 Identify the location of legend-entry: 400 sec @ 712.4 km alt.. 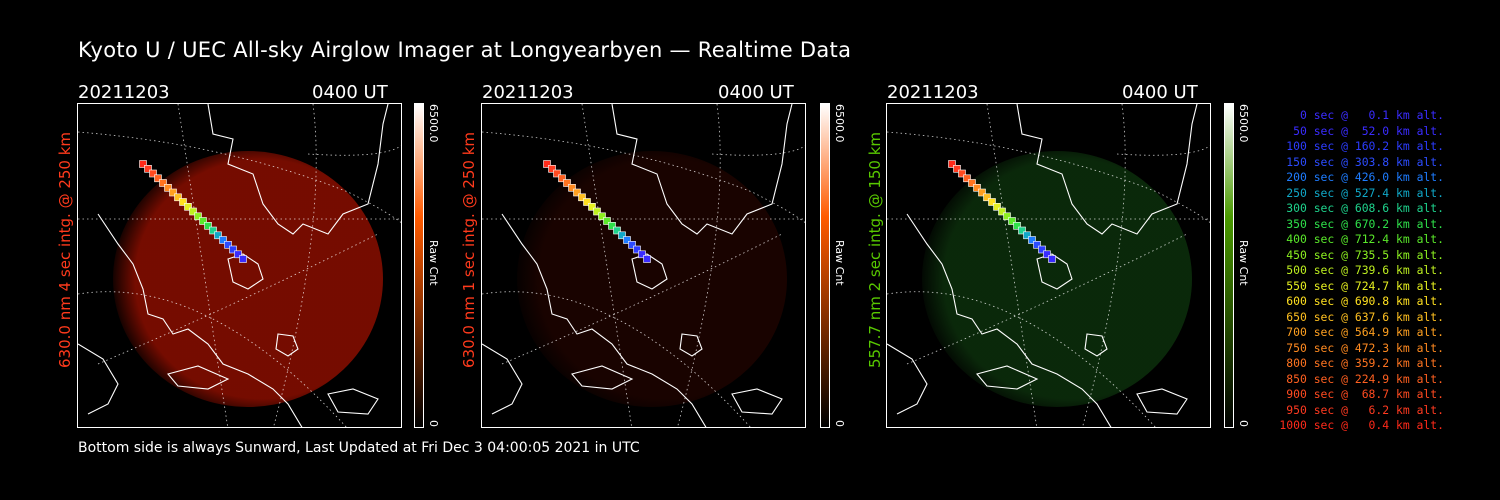
(1365, 239).